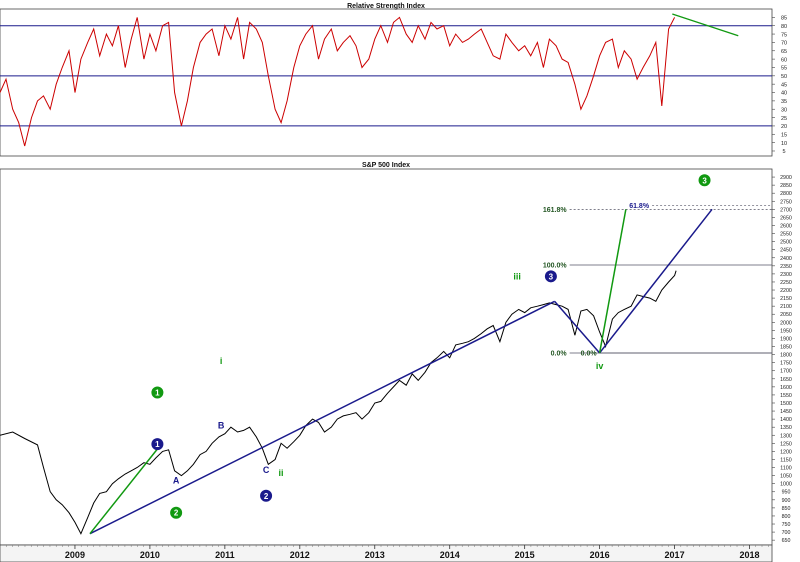 Image resolution: width=800 pixels, height=562 pixels. Describe the element at coordinates (786, 436) in the screenshot. I see `price-tick-label: 1300` at that location.